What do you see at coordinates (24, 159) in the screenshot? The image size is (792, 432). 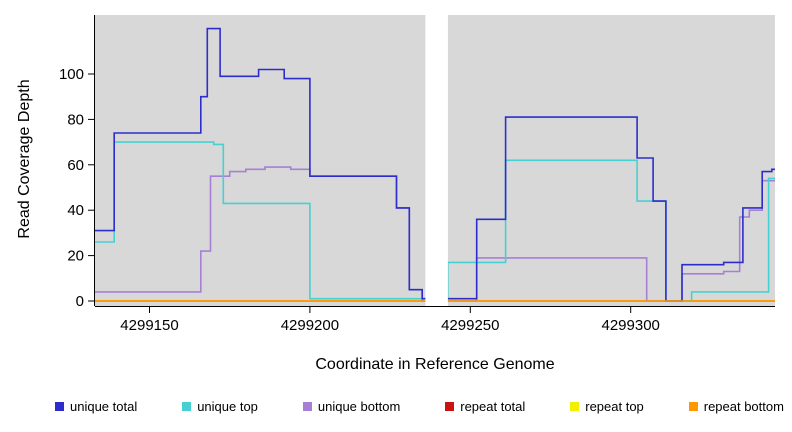 I see `y-axis-label: Read Coverage Depth` at bounding box center [24, 159].